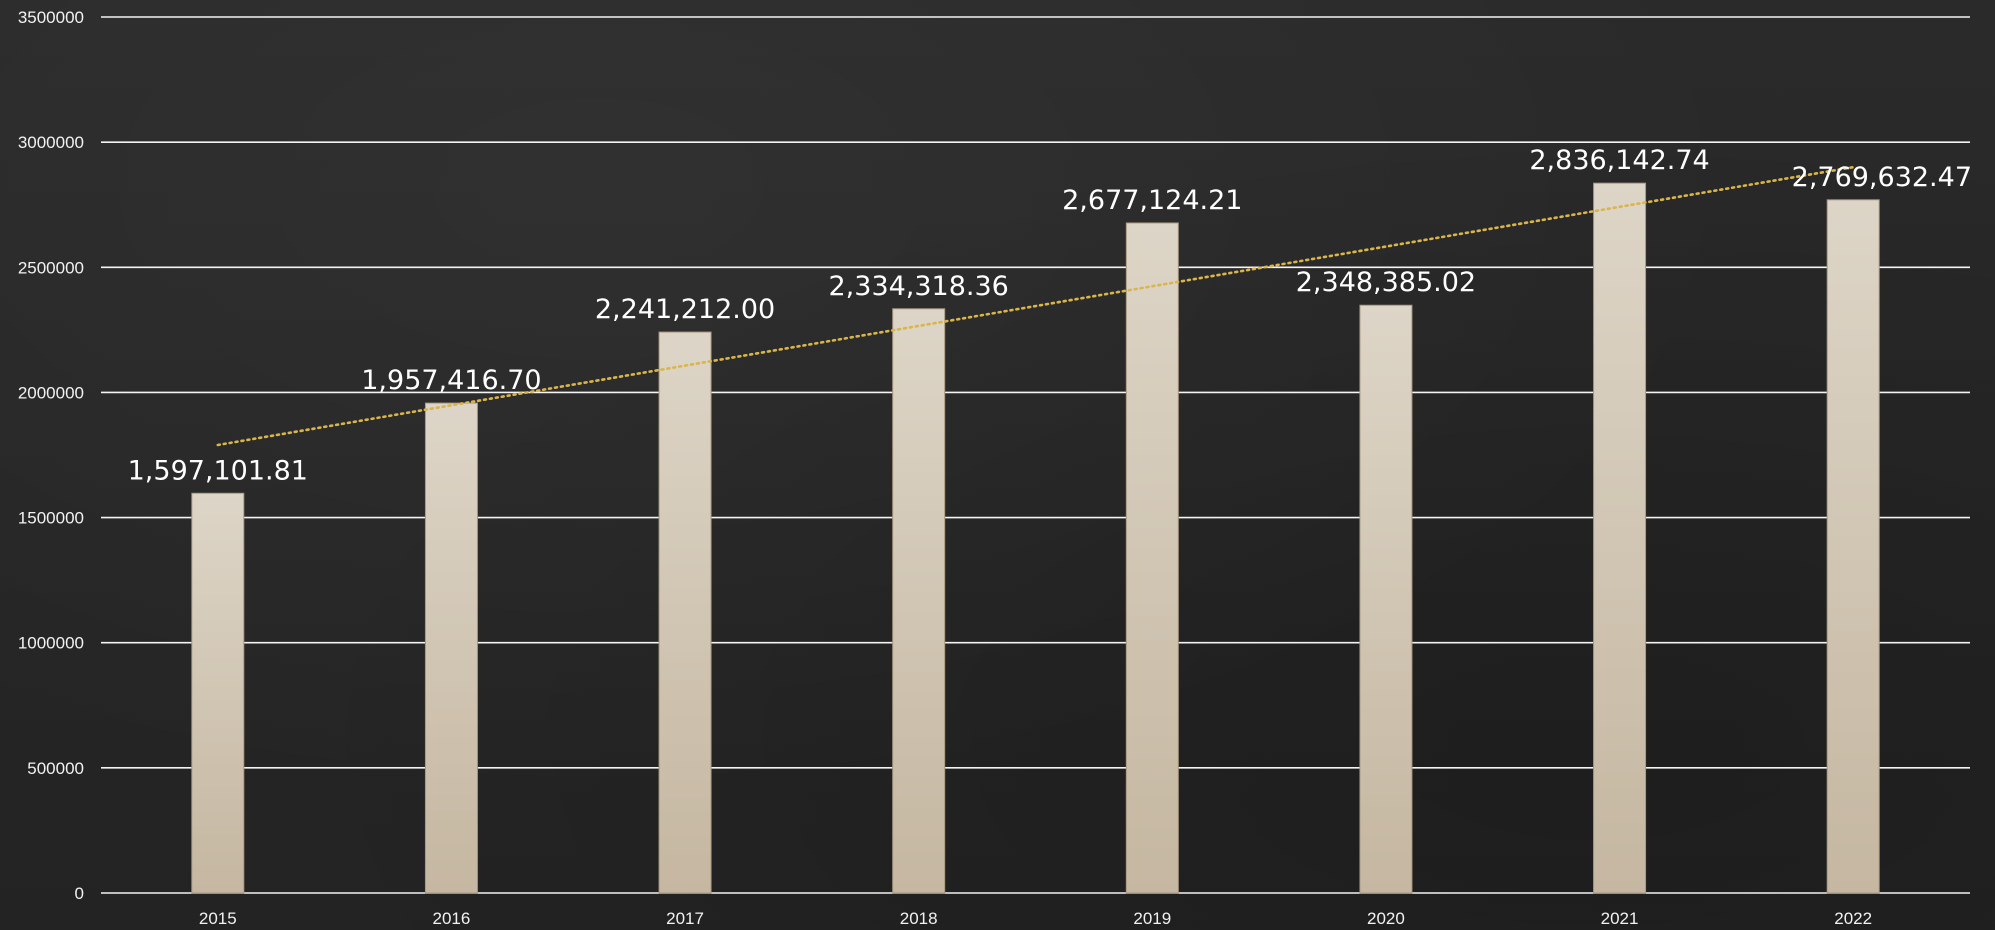  What do you see at coordinates (1152, 918) in the screenshot?
I see `x-tick-label: 2019` at bounding box center [1152, 918].